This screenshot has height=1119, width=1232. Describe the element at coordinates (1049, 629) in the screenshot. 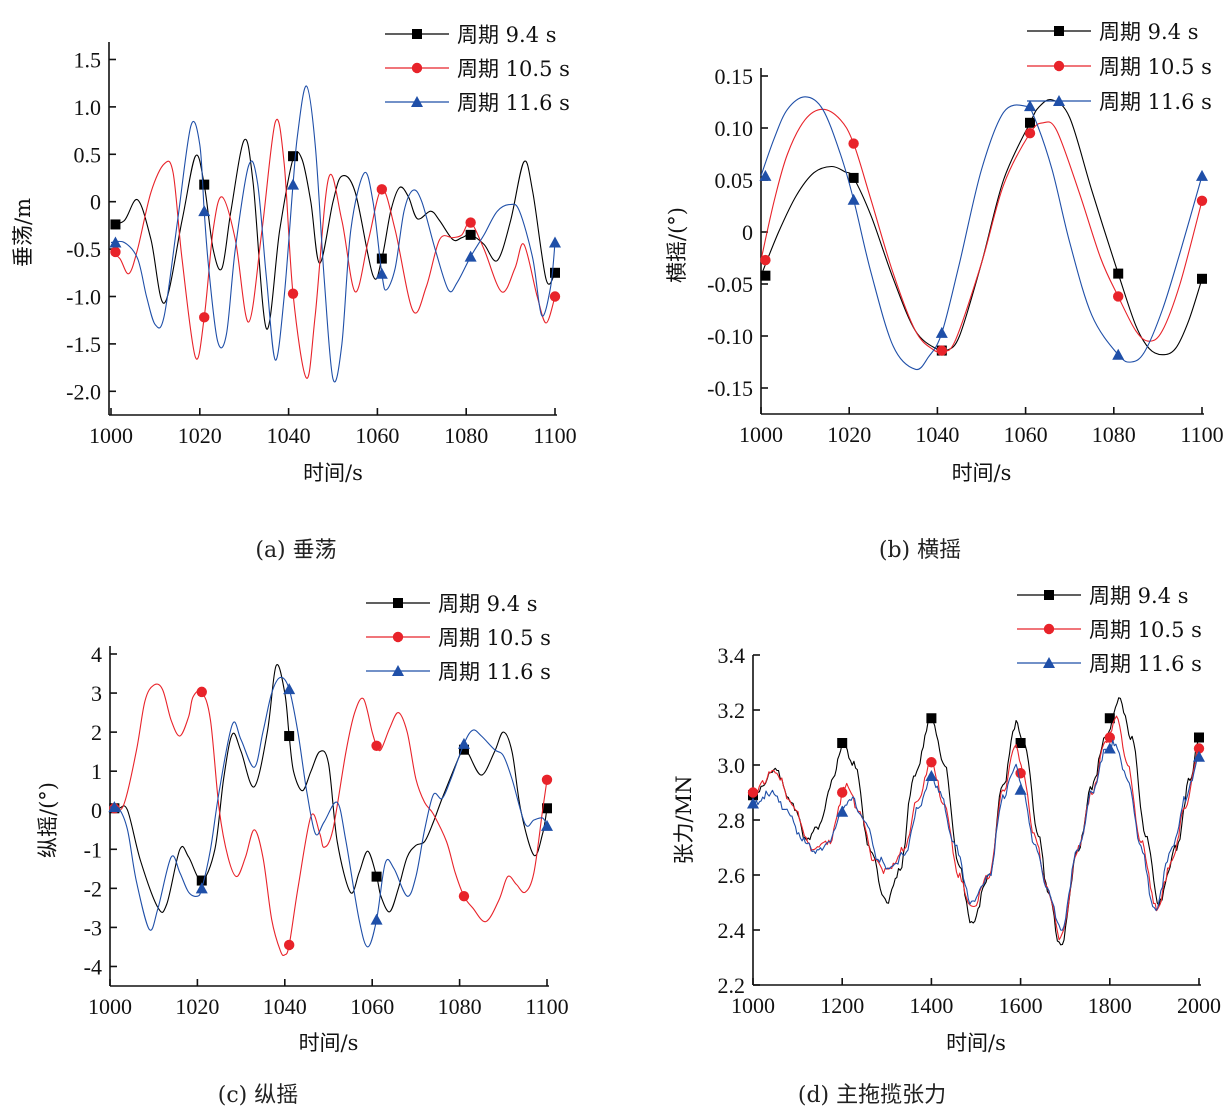

I see `legend-marker-circle` at that location.